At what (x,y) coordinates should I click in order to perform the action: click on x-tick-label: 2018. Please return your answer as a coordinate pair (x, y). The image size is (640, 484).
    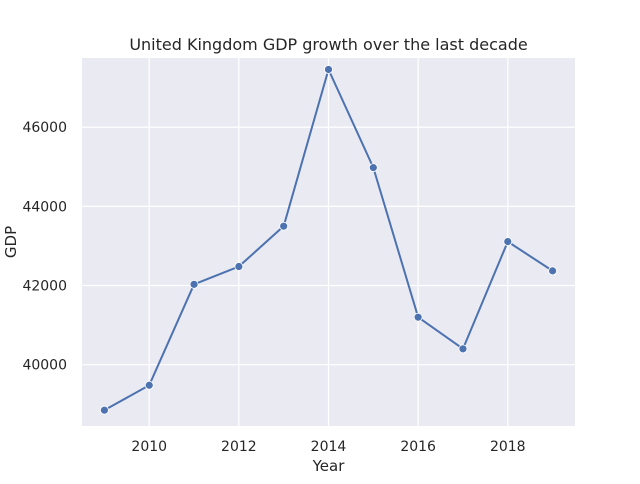
    Looking at the image, I should click on (508, 447).